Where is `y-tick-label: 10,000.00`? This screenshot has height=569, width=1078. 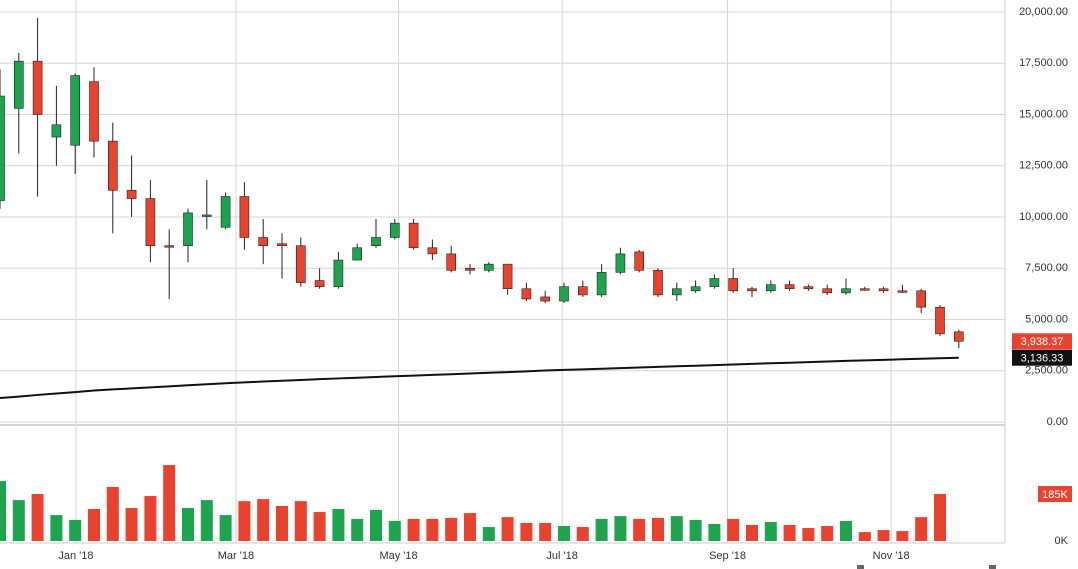 y-tick-label: 10,000.00 is located at coordinates (1043, 217).